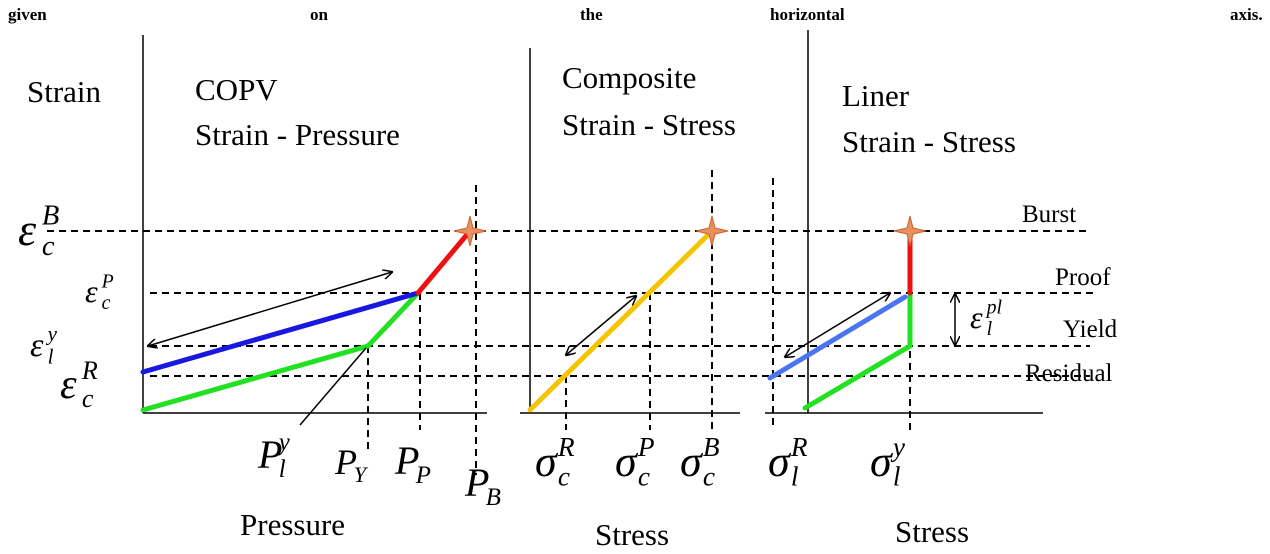  I want to click on burst-stars, so click(690, 231).